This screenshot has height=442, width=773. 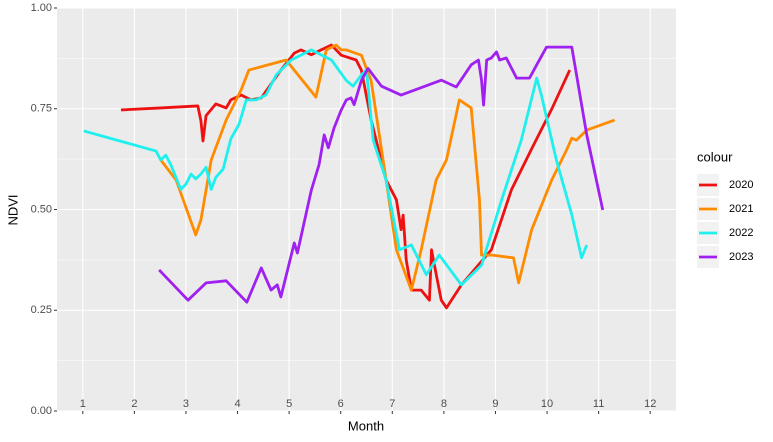 I want to click on legend-title: colour, so click(x=715, y=156).